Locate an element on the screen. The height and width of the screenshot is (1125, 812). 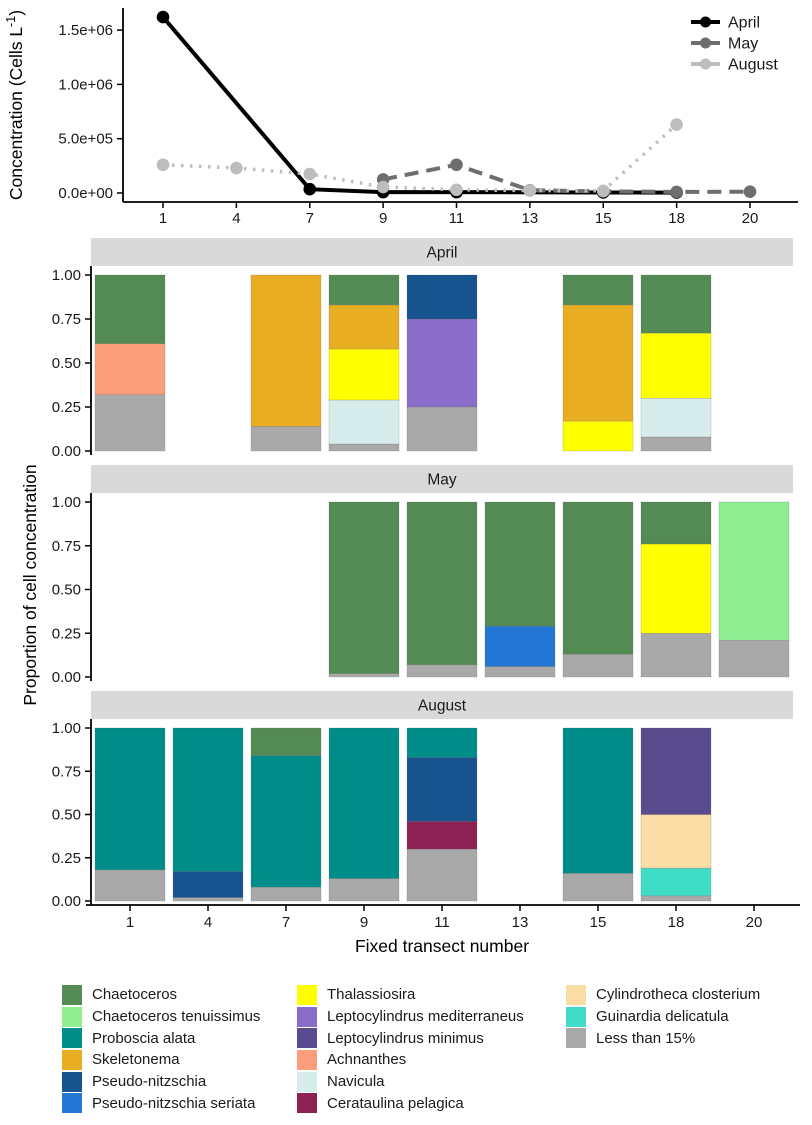
legend-swatch-skeletonema is located at coordinates (72, 1059).